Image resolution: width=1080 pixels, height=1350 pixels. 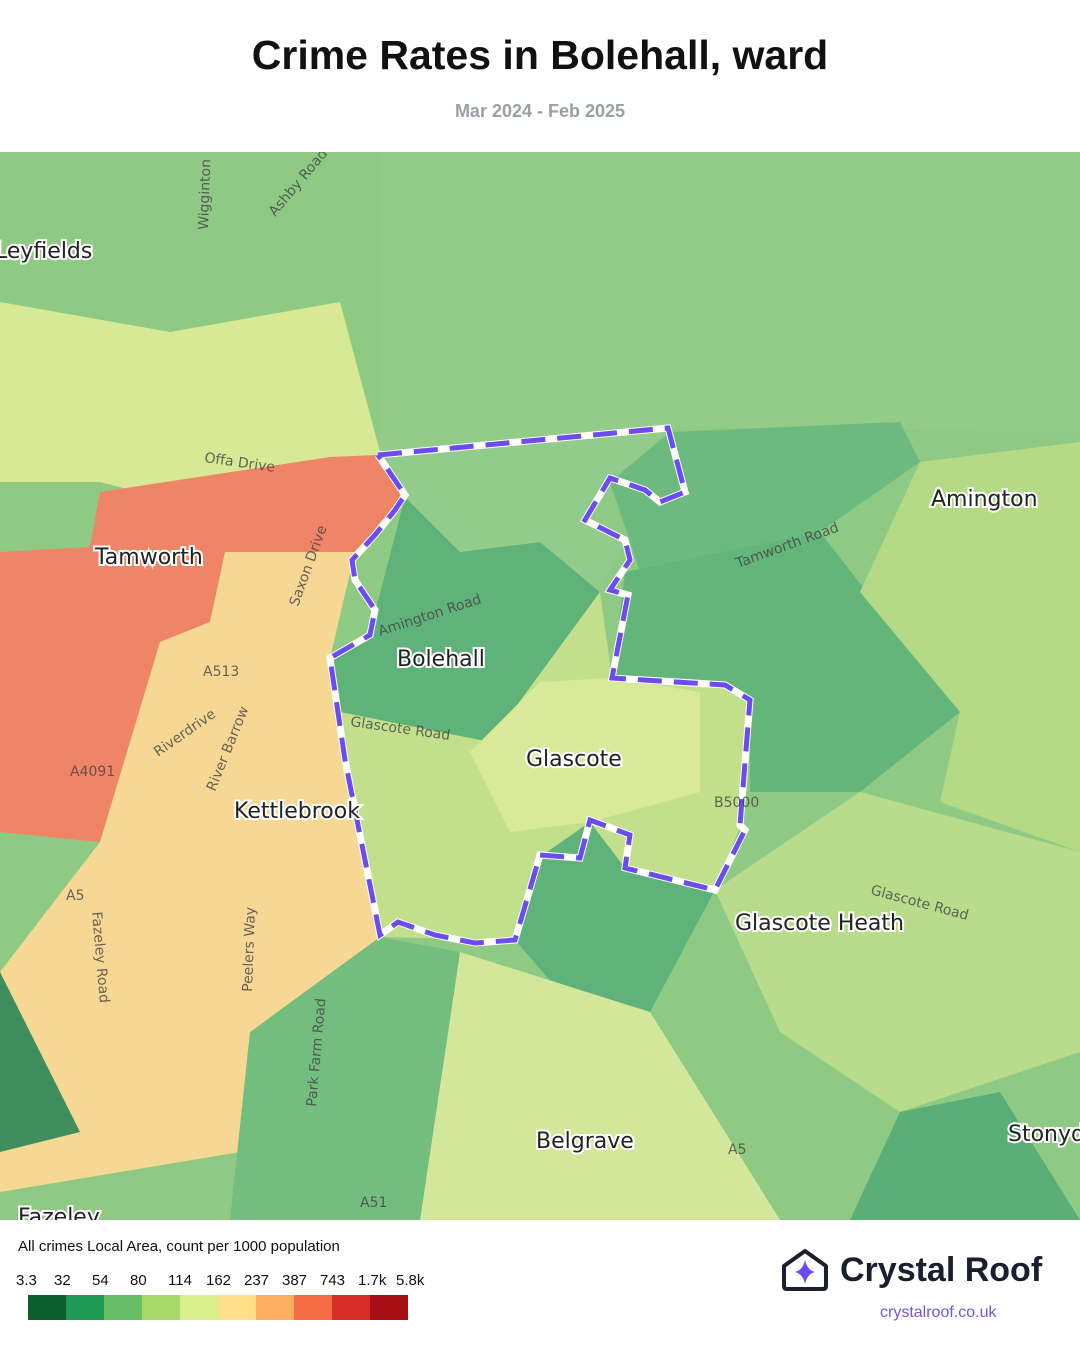 I want to click on area-south-green, so click(x=345, y=1078).